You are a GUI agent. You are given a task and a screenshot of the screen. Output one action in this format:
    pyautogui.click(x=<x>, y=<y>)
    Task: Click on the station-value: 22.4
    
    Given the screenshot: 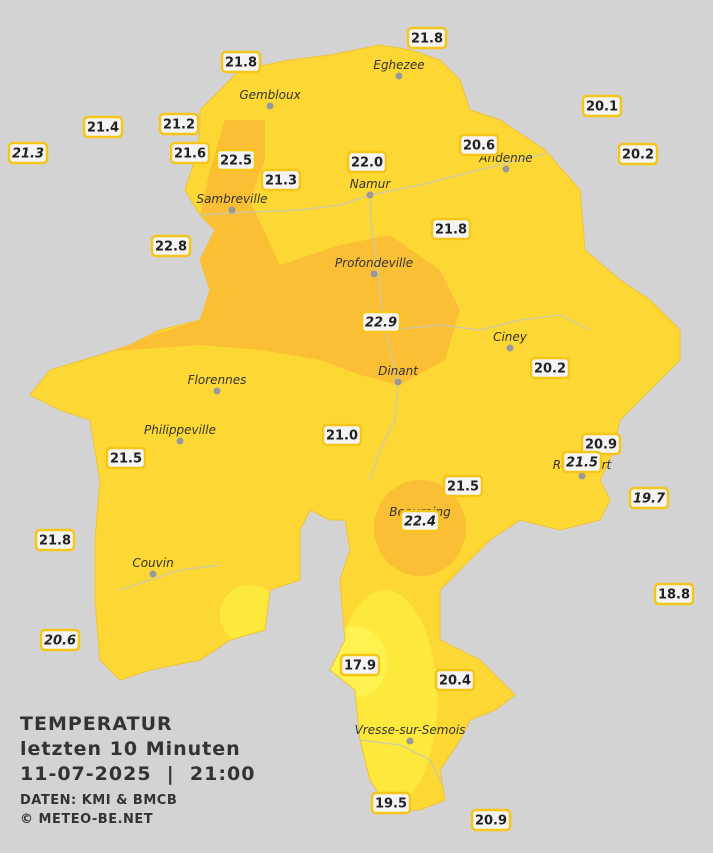 What is the action you would take?
    pyautogui.click(x=420, y=522)
    